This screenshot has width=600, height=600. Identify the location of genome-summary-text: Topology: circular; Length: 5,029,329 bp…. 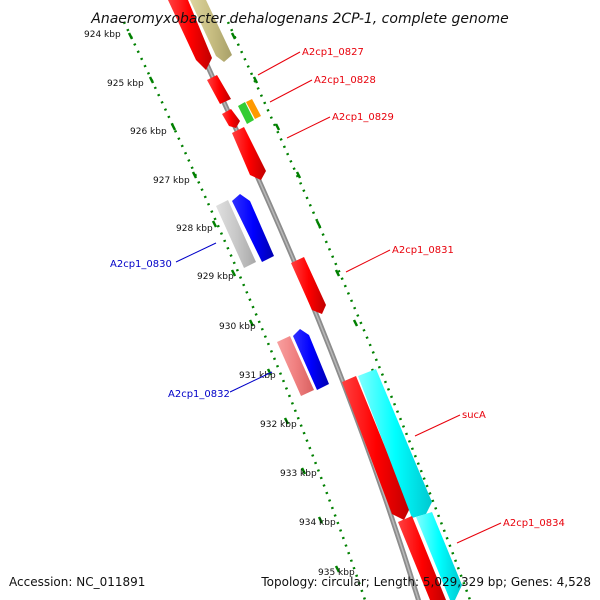
(425, 582).